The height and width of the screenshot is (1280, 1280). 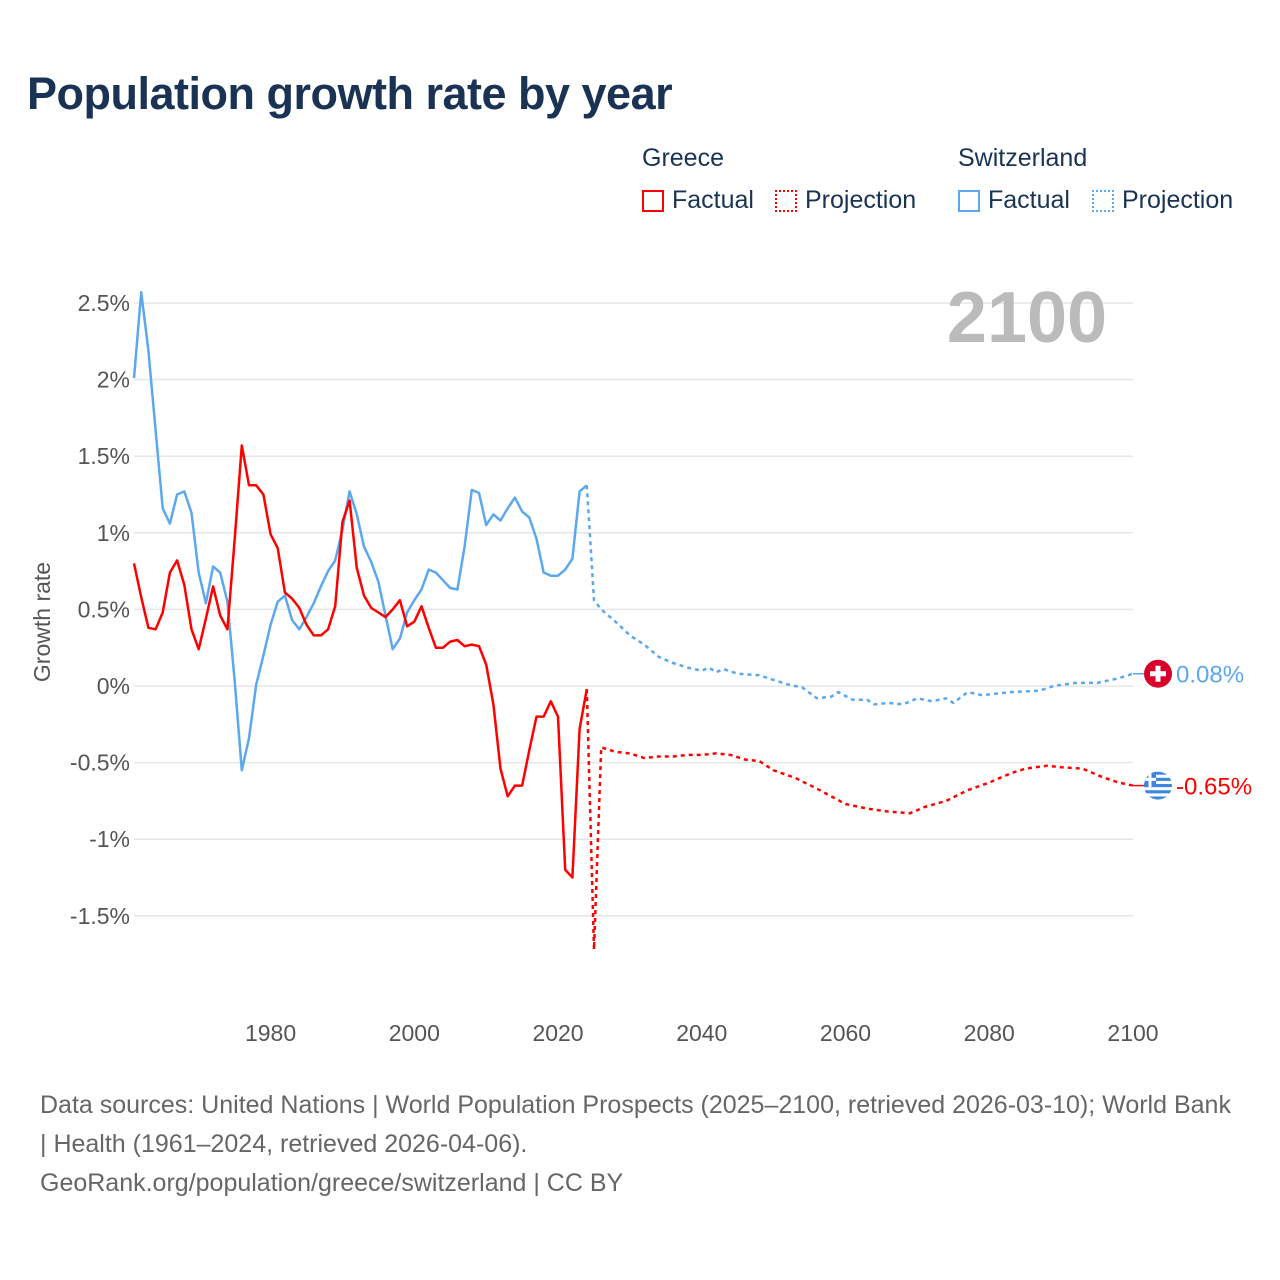 I want to click on year-label: 2100, so click(x=1027, y=318).